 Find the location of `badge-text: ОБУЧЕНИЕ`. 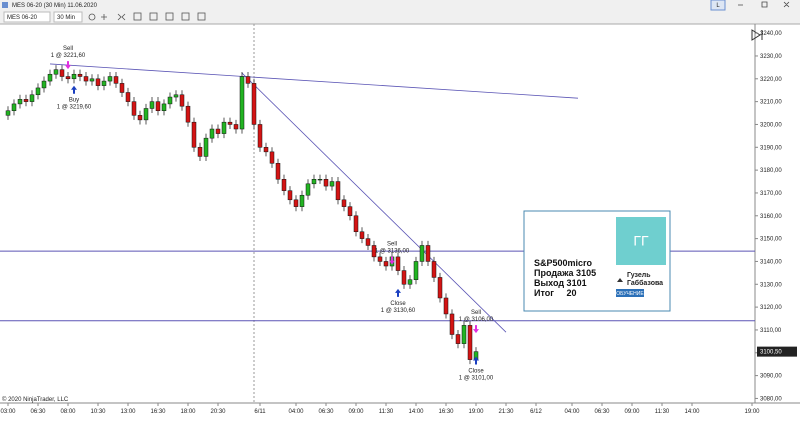

badge-text: ОБУЧЕНИЕ is located at coordinates (630, 294).